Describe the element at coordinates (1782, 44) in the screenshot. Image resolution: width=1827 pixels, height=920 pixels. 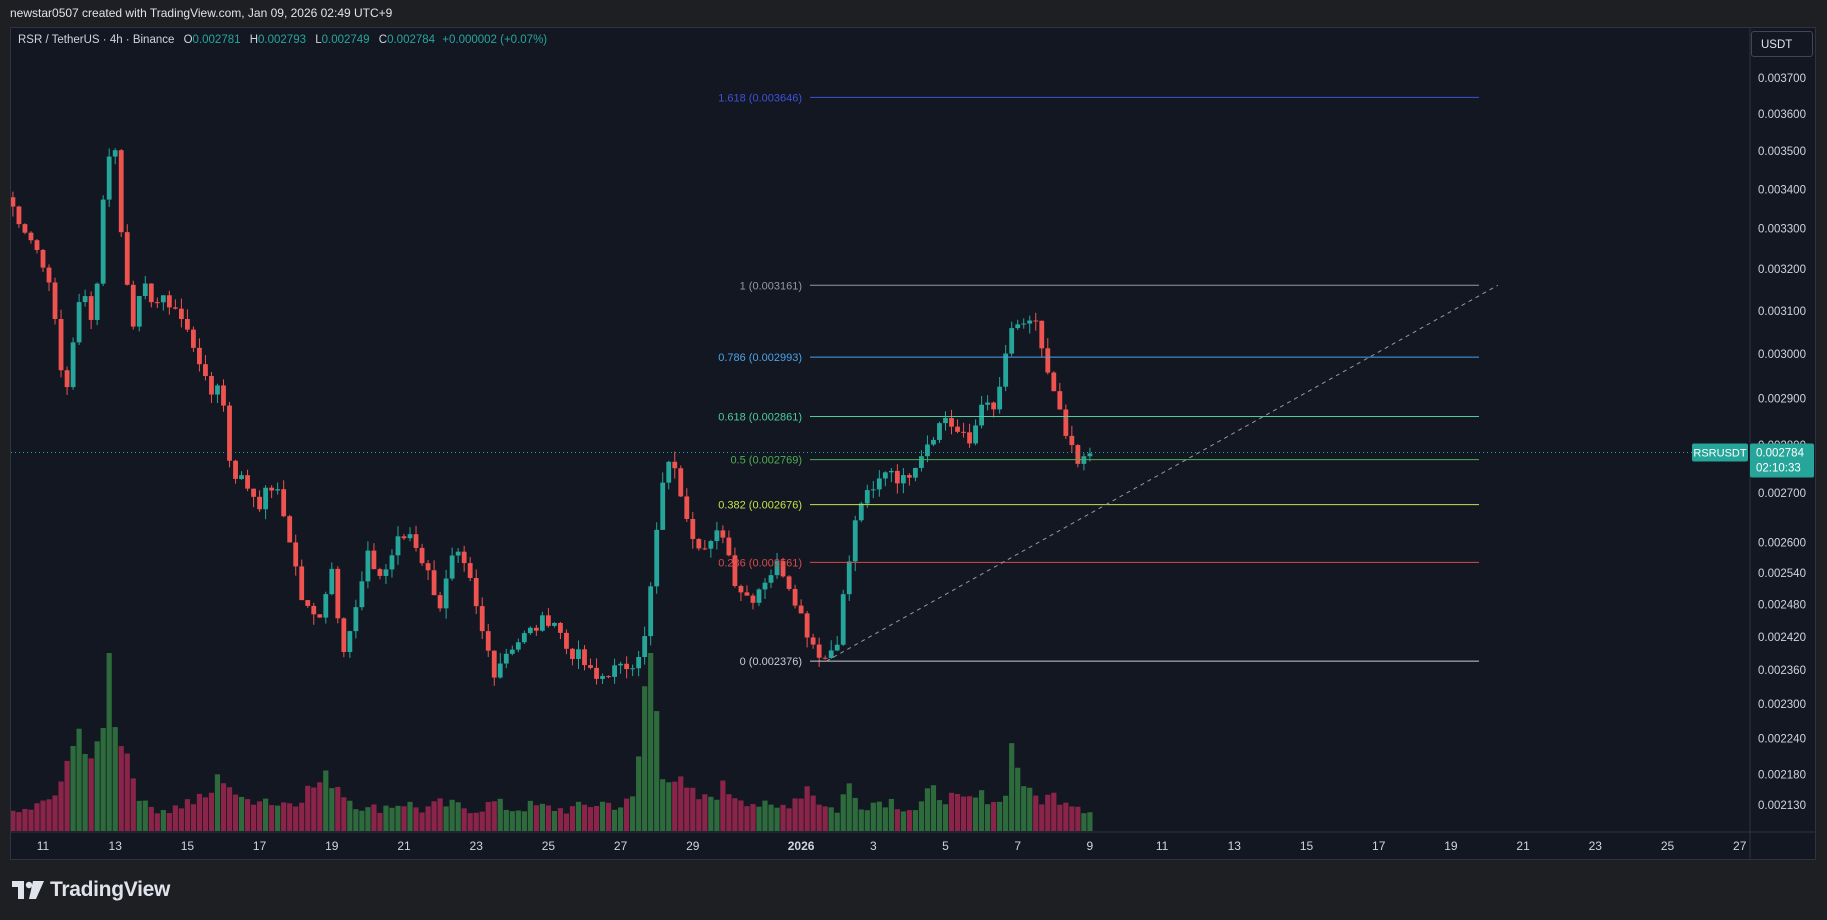
I see `currency-button: USDT` at that location.